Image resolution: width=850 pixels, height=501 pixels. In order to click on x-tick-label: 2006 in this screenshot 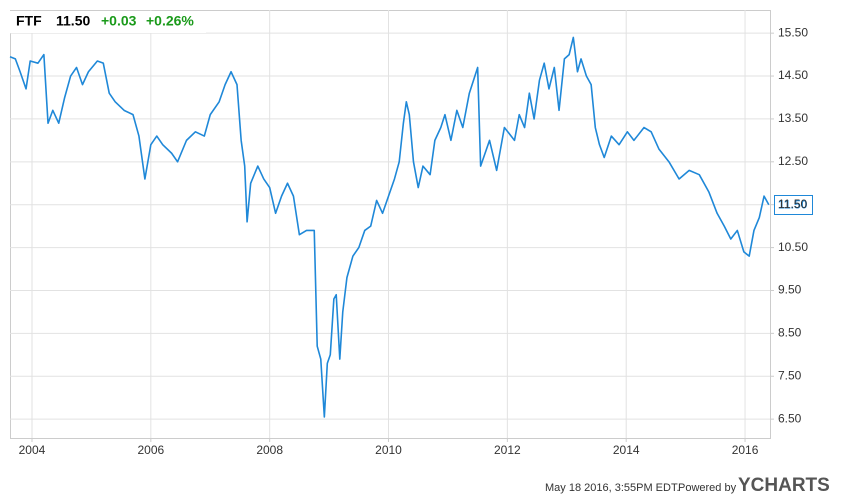, I will do `click(150, 450)`.